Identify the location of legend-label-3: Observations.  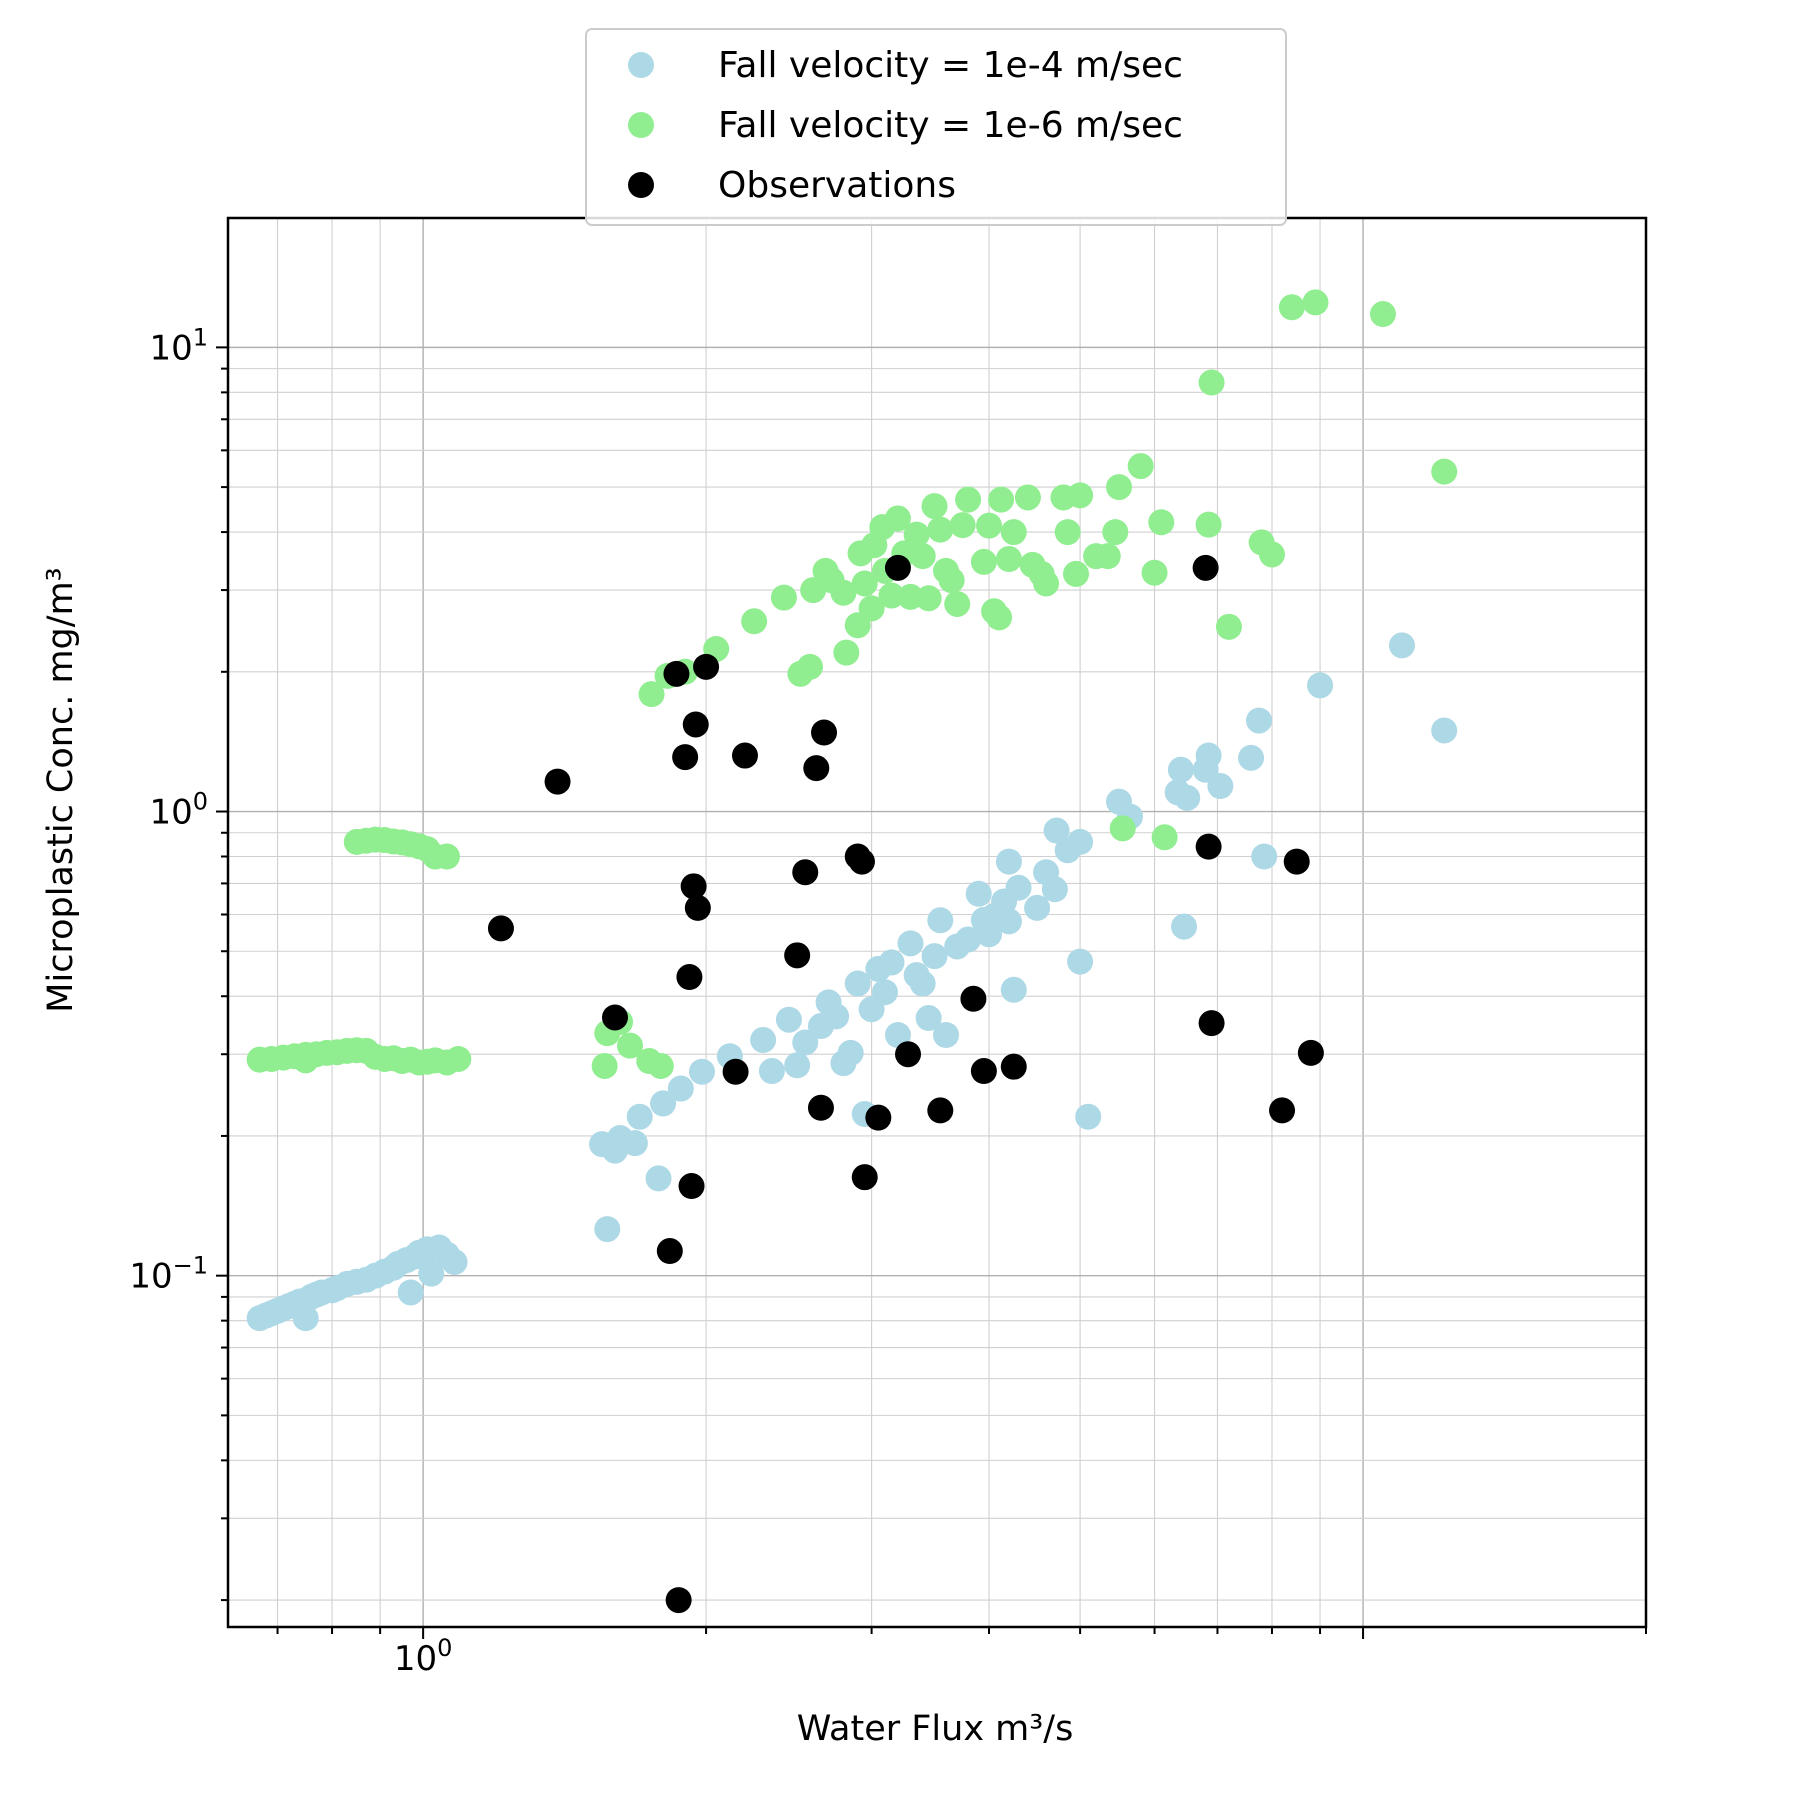
(837, 185).